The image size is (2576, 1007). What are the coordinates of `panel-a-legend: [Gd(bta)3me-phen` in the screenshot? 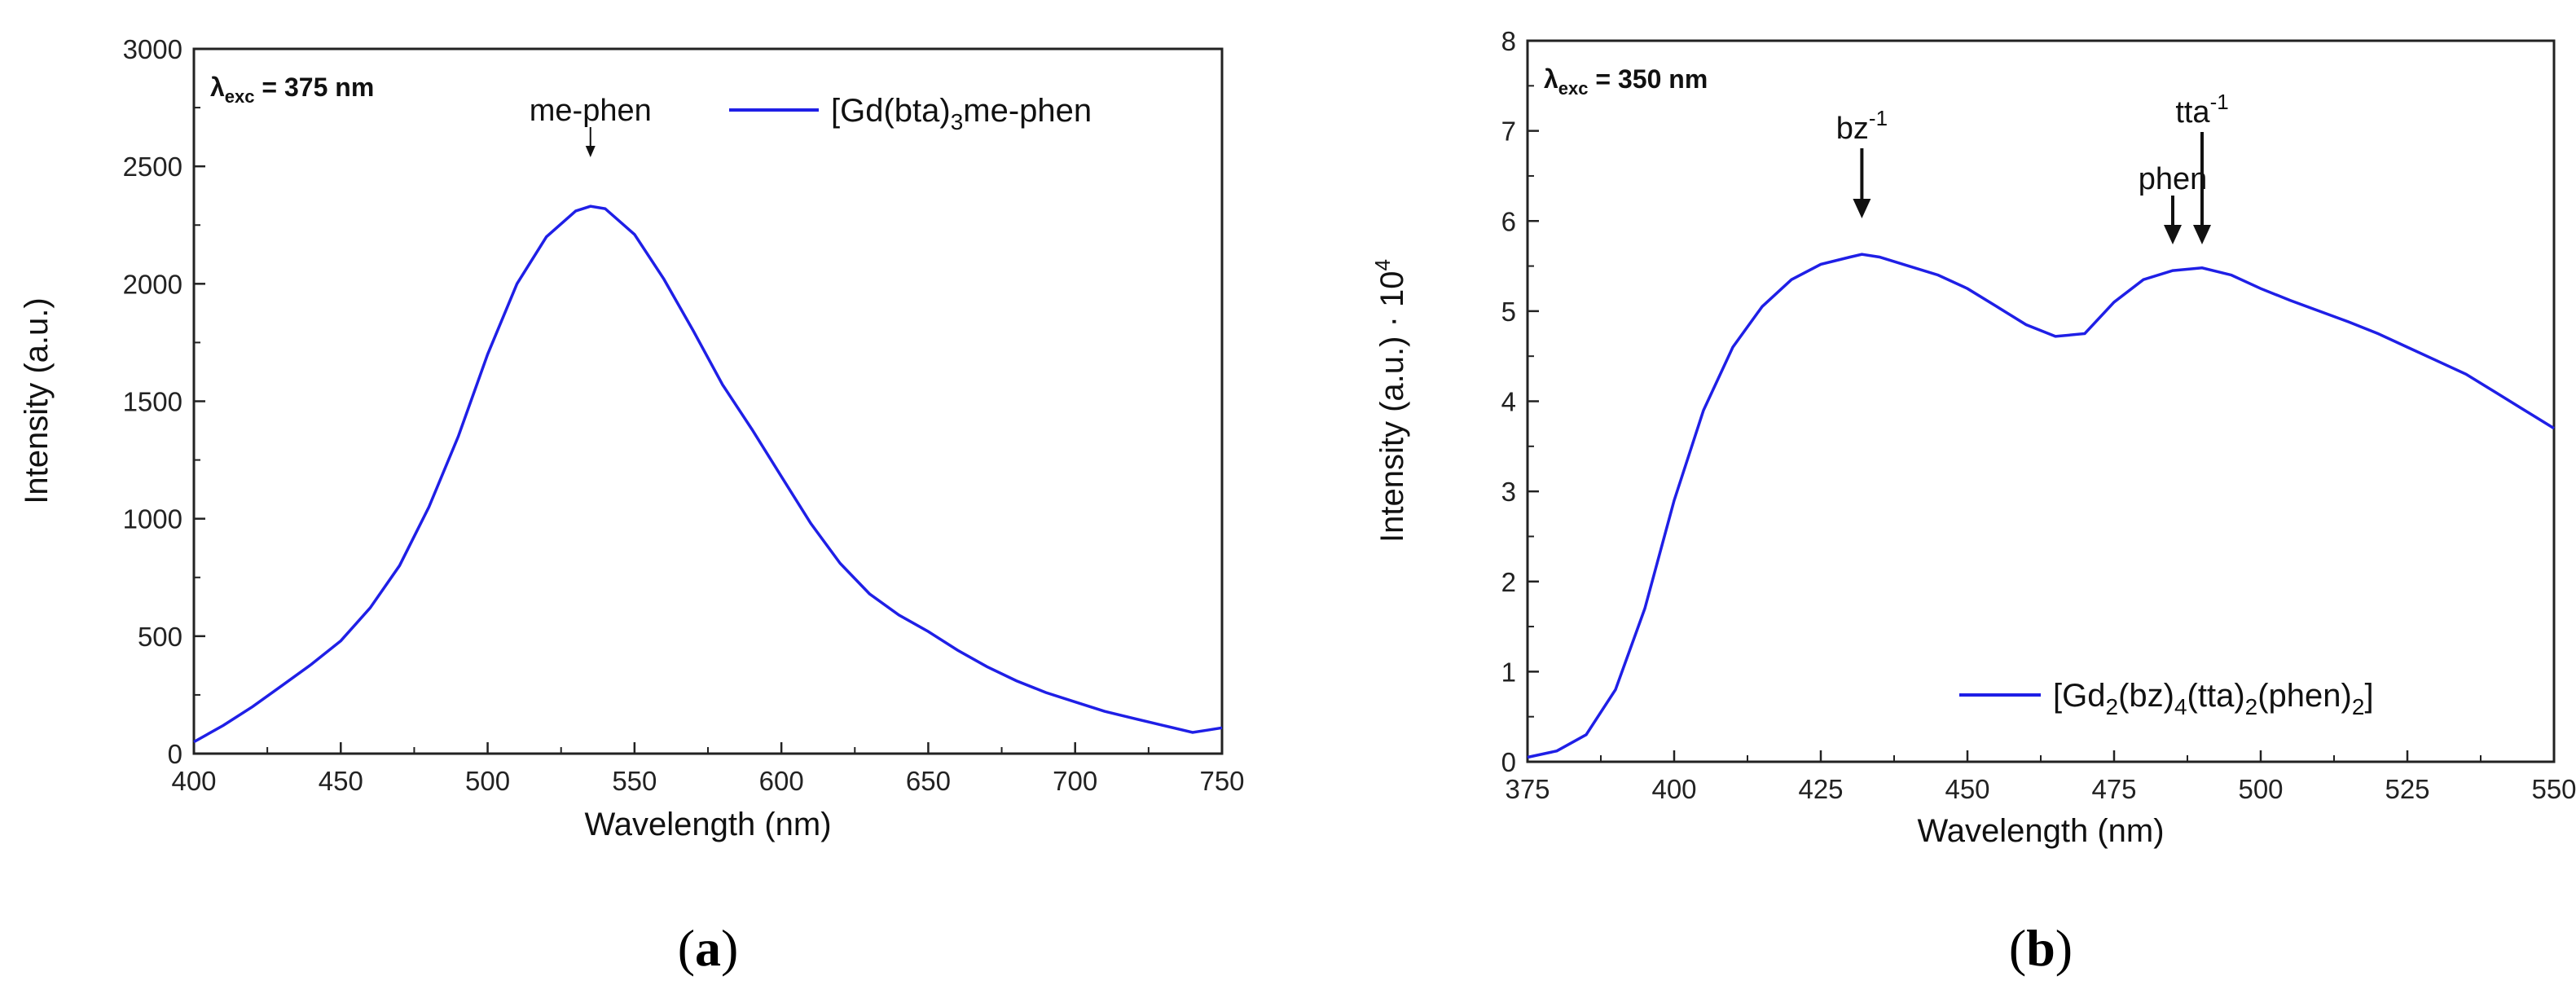 It's located at (910, 113).